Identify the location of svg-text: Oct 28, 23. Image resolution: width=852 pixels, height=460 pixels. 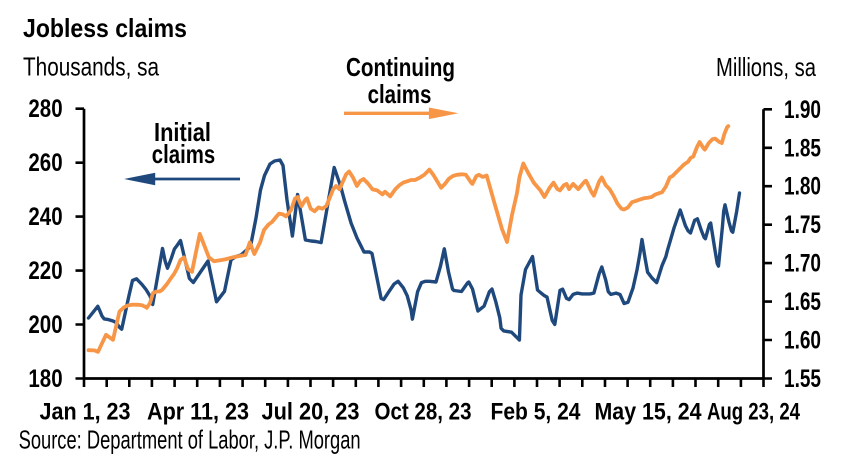
(423, 412).